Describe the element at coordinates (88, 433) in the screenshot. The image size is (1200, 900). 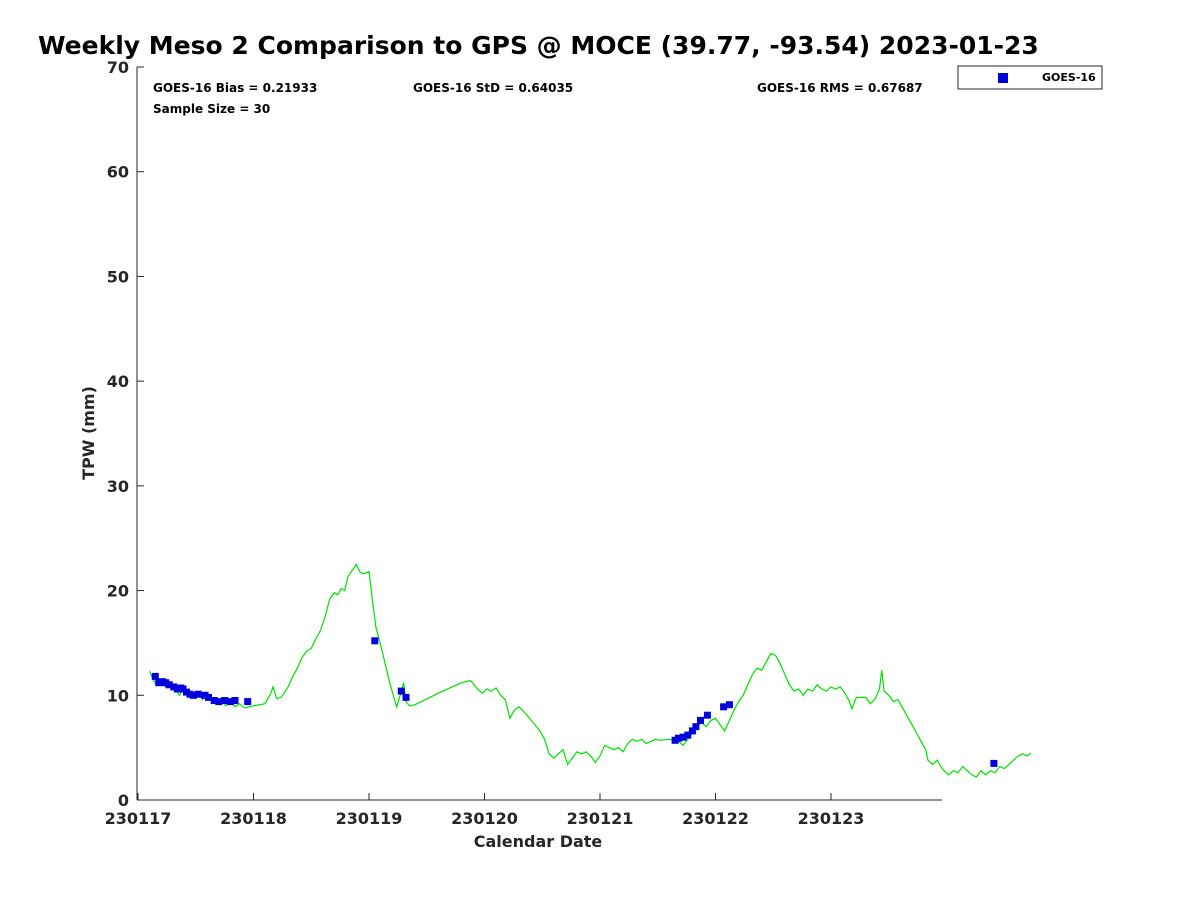
I see `y-axis-label: TPW (mm)` at that location.